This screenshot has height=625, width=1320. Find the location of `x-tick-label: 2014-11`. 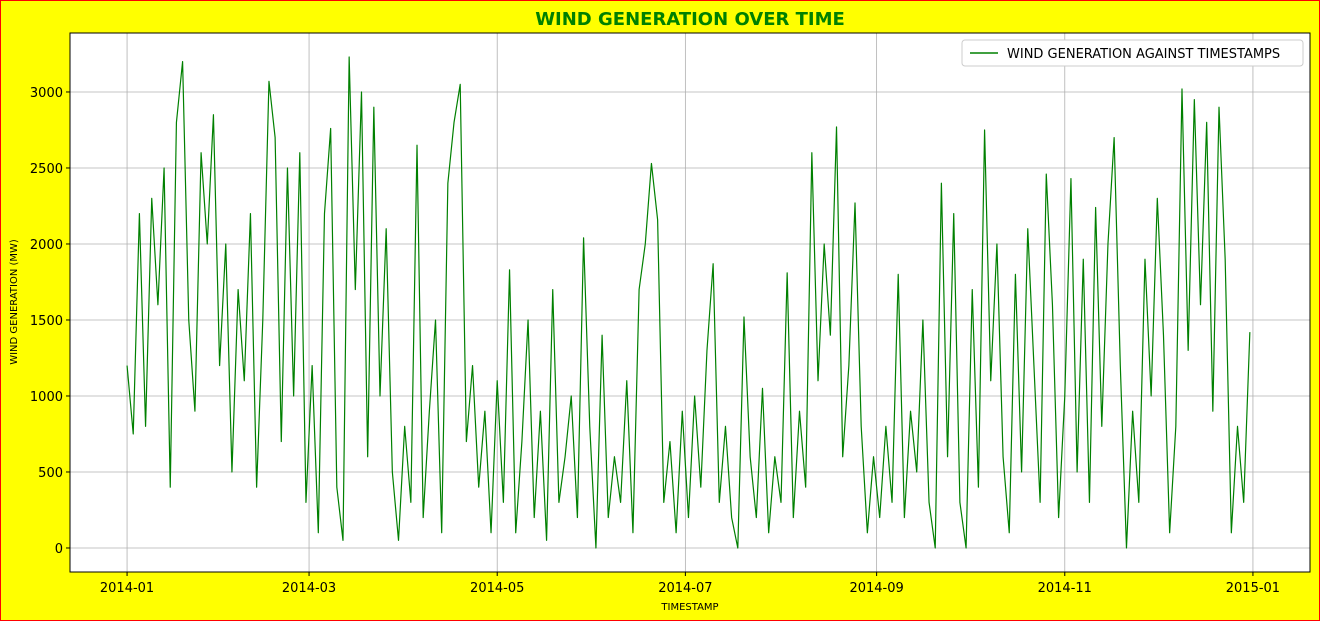

x-tick-label: 2014-11 is located at coordinates (1065, 588).